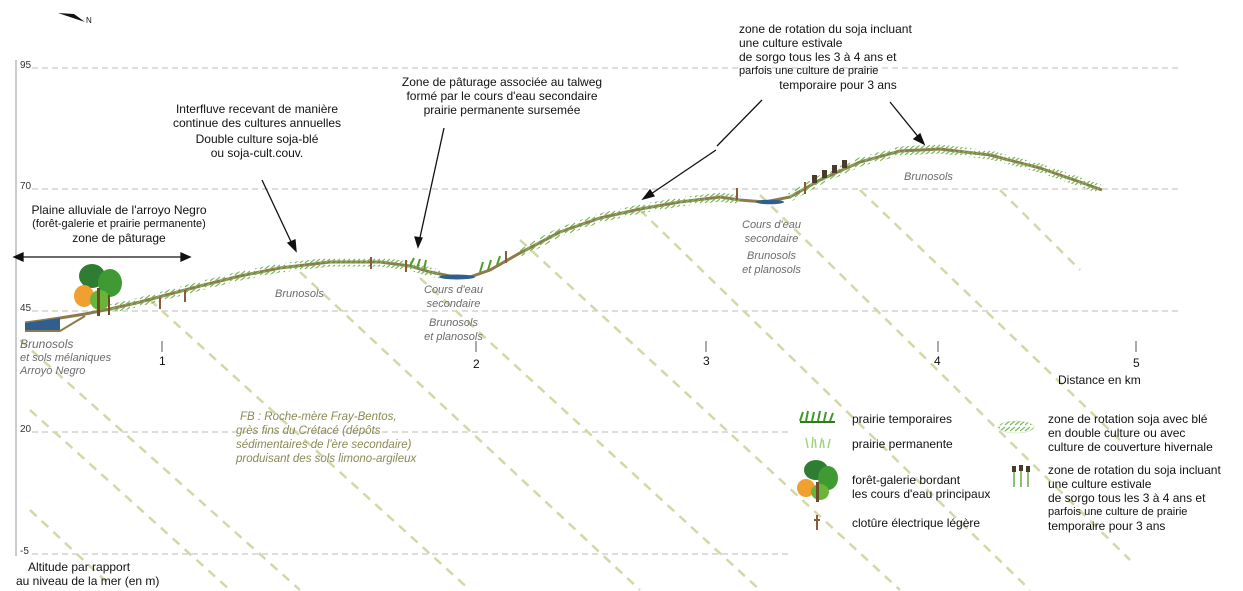 The width and height of the screenshot is (1243, 591). What do you see at coordinates (818, 442) in the screenshot?
I see `permanent-meadow-icon` at bounding box center [818, 442].